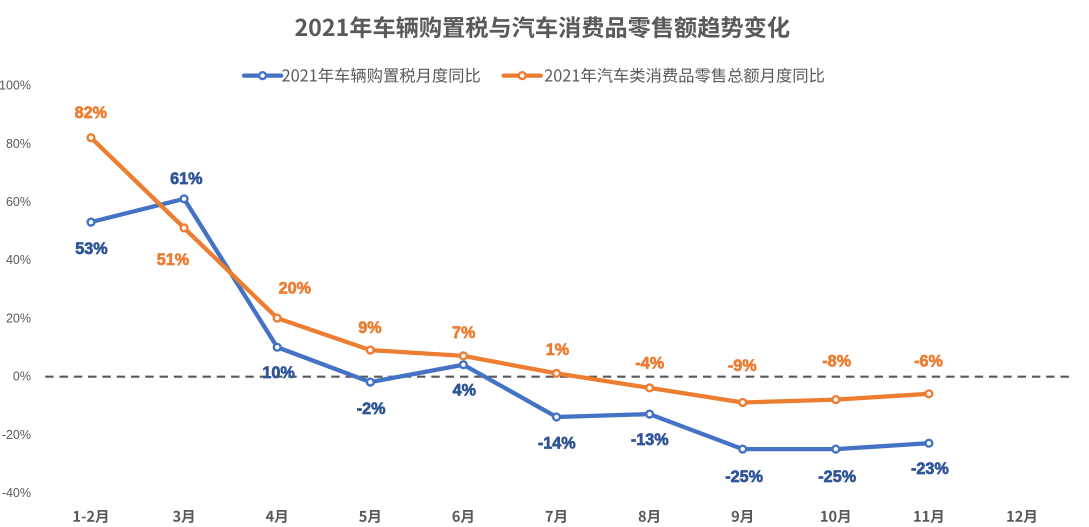 The image size is (1089, 527). I want to click on svg-text: 7%, so click(463, 333).